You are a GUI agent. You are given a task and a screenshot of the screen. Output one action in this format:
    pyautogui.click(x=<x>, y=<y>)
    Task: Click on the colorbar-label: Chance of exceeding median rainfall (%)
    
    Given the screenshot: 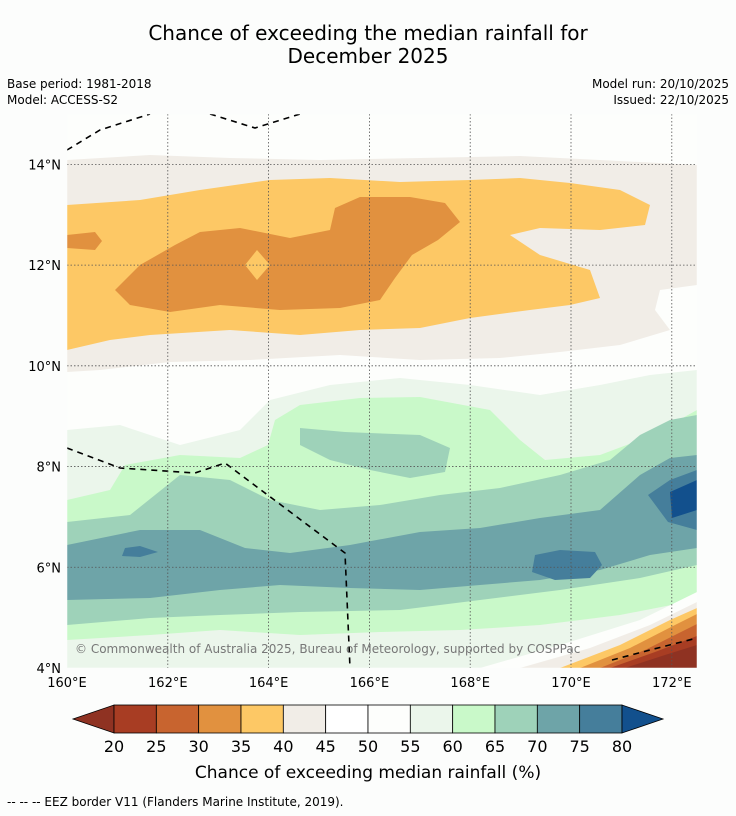 What is the action you would take?
    pyautogui.click(x=368, y=773)
    